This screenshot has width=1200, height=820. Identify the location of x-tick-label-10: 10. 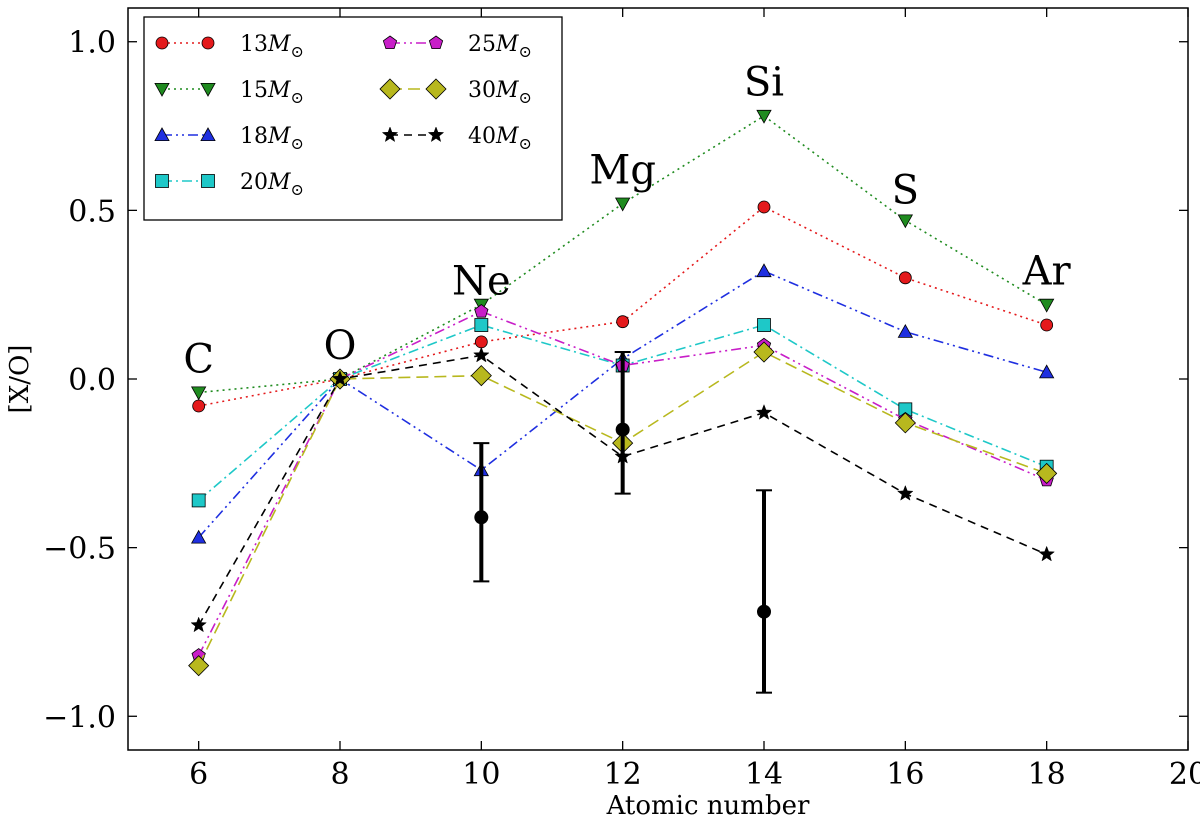
(481, 774).